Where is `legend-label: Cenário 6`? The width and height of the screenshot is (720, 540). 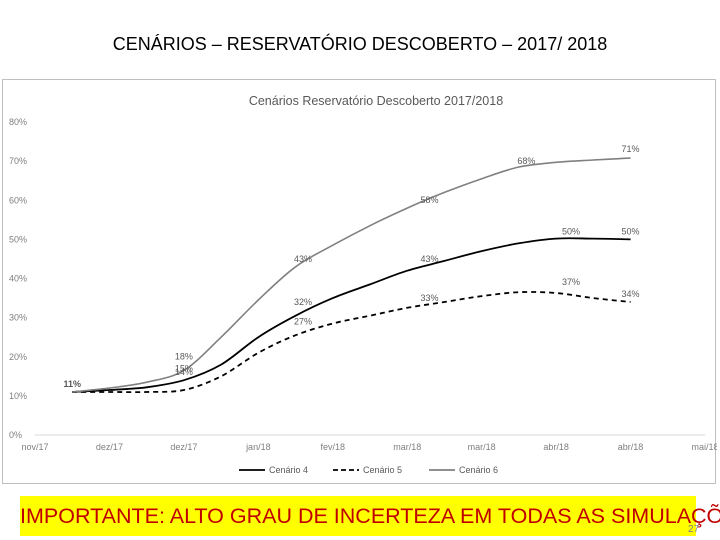 legend-label: Cenário 6 is located at coordinates (478, 470).